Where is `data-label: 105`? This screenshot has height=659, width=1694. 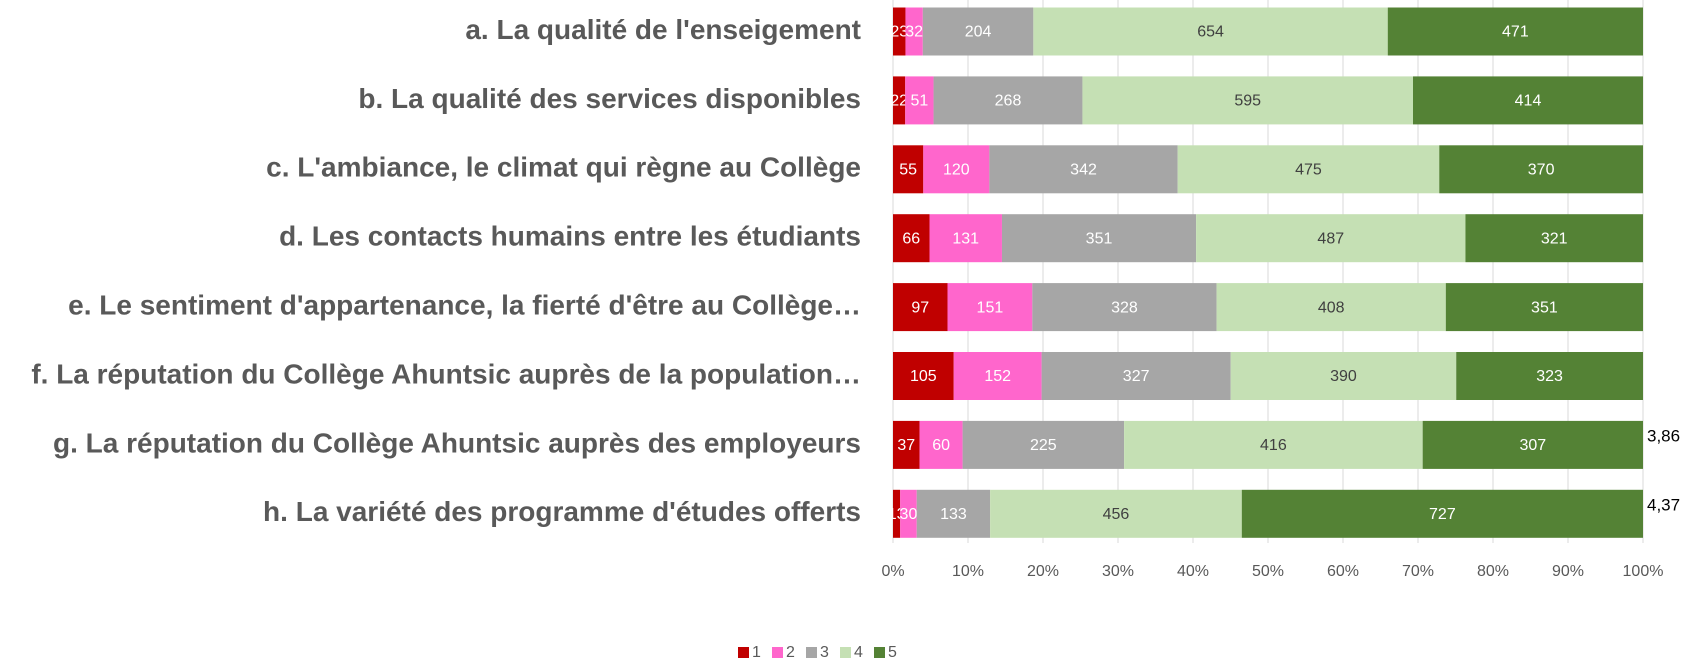
data-label: 105 is located at coordinates (923, 376).